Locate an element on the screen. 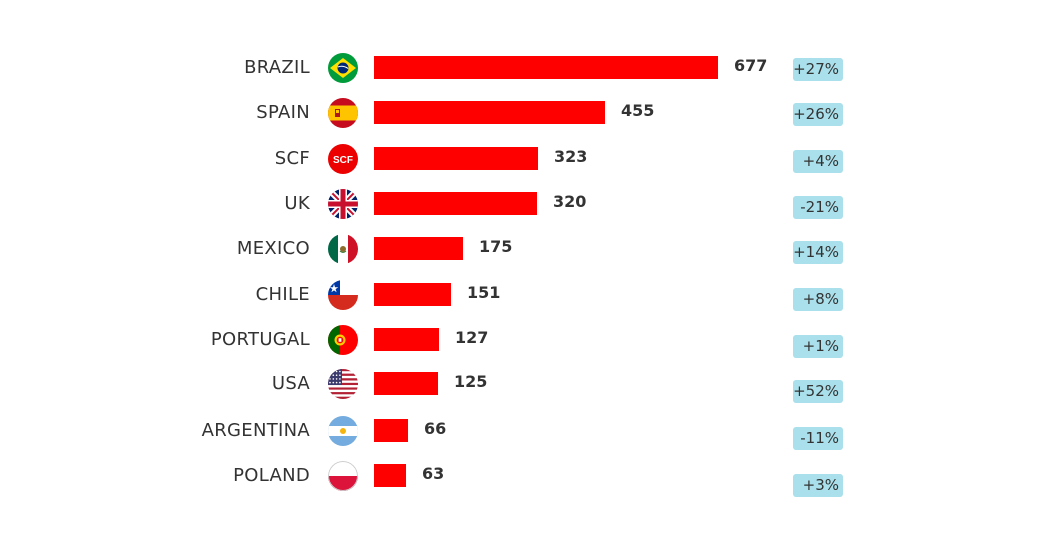  bar-poland is located at coordinates (390, 475).